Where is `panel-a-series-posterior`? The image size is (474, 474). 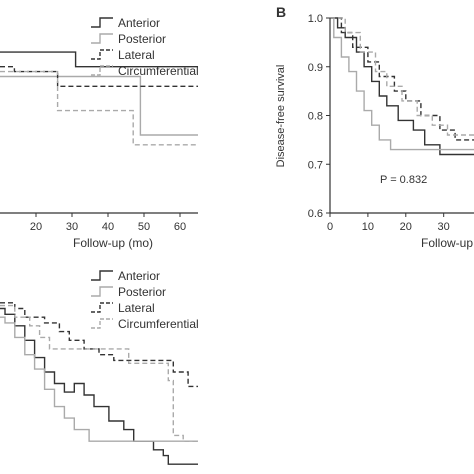 panel-a-series-posterior is located at coordinates (99, 105).